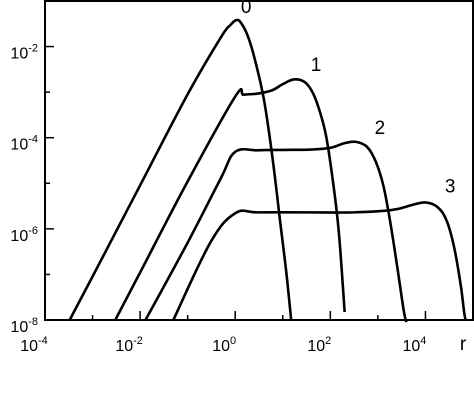 The height and width of the screenshot is (405, 474). I want to click on x-tick-label: 10⁰, so click(224, 345).